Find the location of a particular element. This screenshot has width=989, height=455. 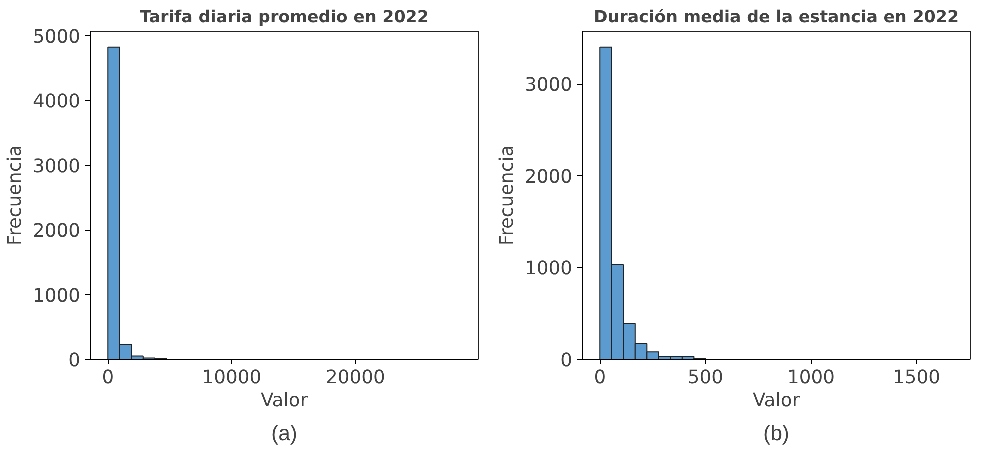

chart-title: Tarifa diaria promedio en 2022 is located at coordinates (284, 17).